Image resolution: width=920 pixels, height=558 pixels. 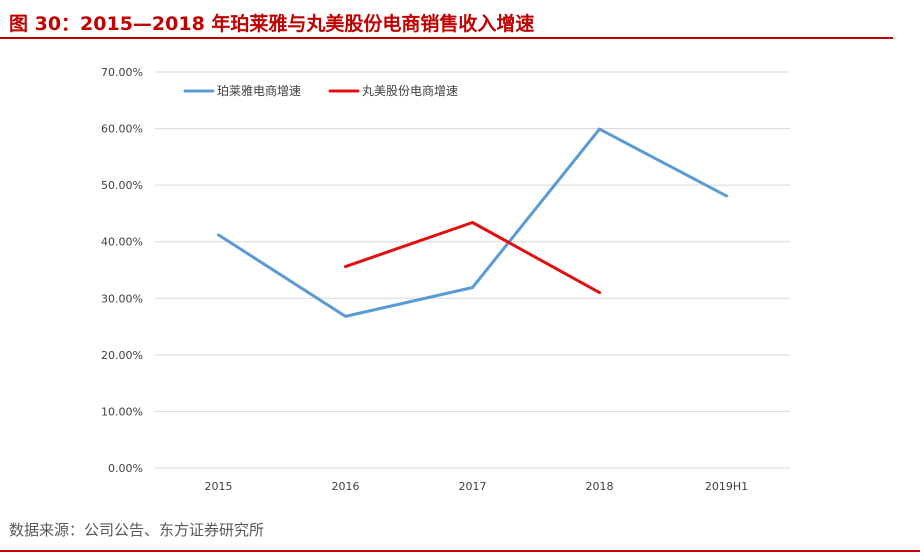 What do you see at coordinates (122, 129) in the screenshot?
I see `y-tick-label: 60.00%` at bounding box center [122, 129].